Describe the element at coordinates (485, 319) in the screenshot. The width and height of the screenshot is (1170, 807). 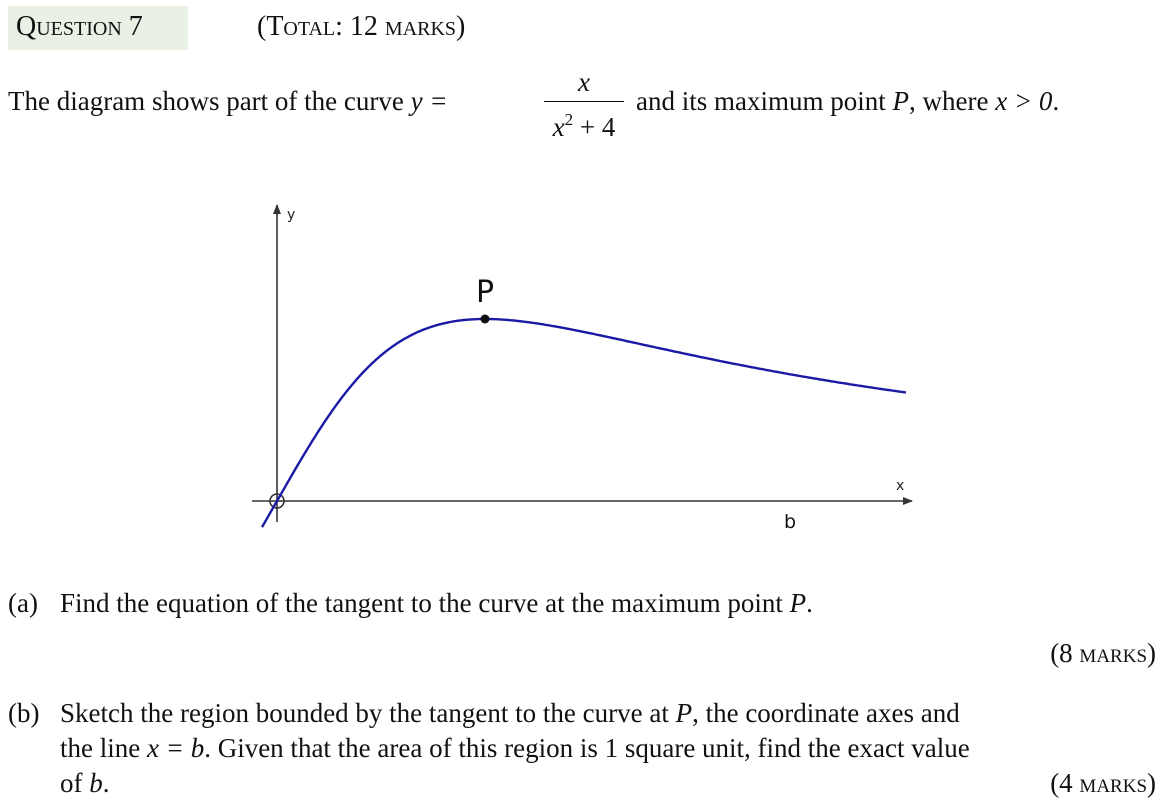
I see `maximum-point-dot` at that location.